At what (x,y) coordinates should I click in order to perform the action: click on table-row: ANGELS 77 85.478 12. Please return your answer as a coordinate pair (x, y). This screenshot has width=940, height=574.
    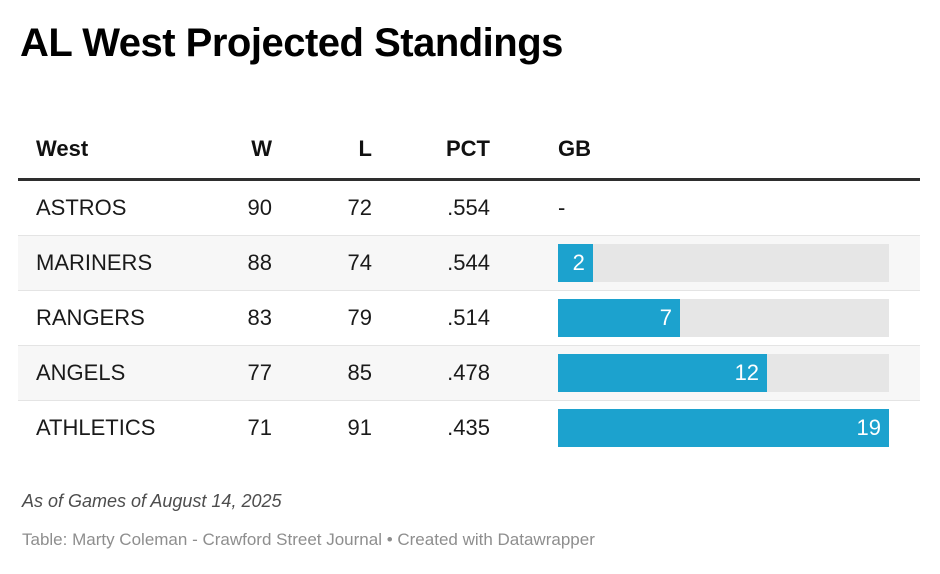
    Looking at the image, I should click on (469, 373).